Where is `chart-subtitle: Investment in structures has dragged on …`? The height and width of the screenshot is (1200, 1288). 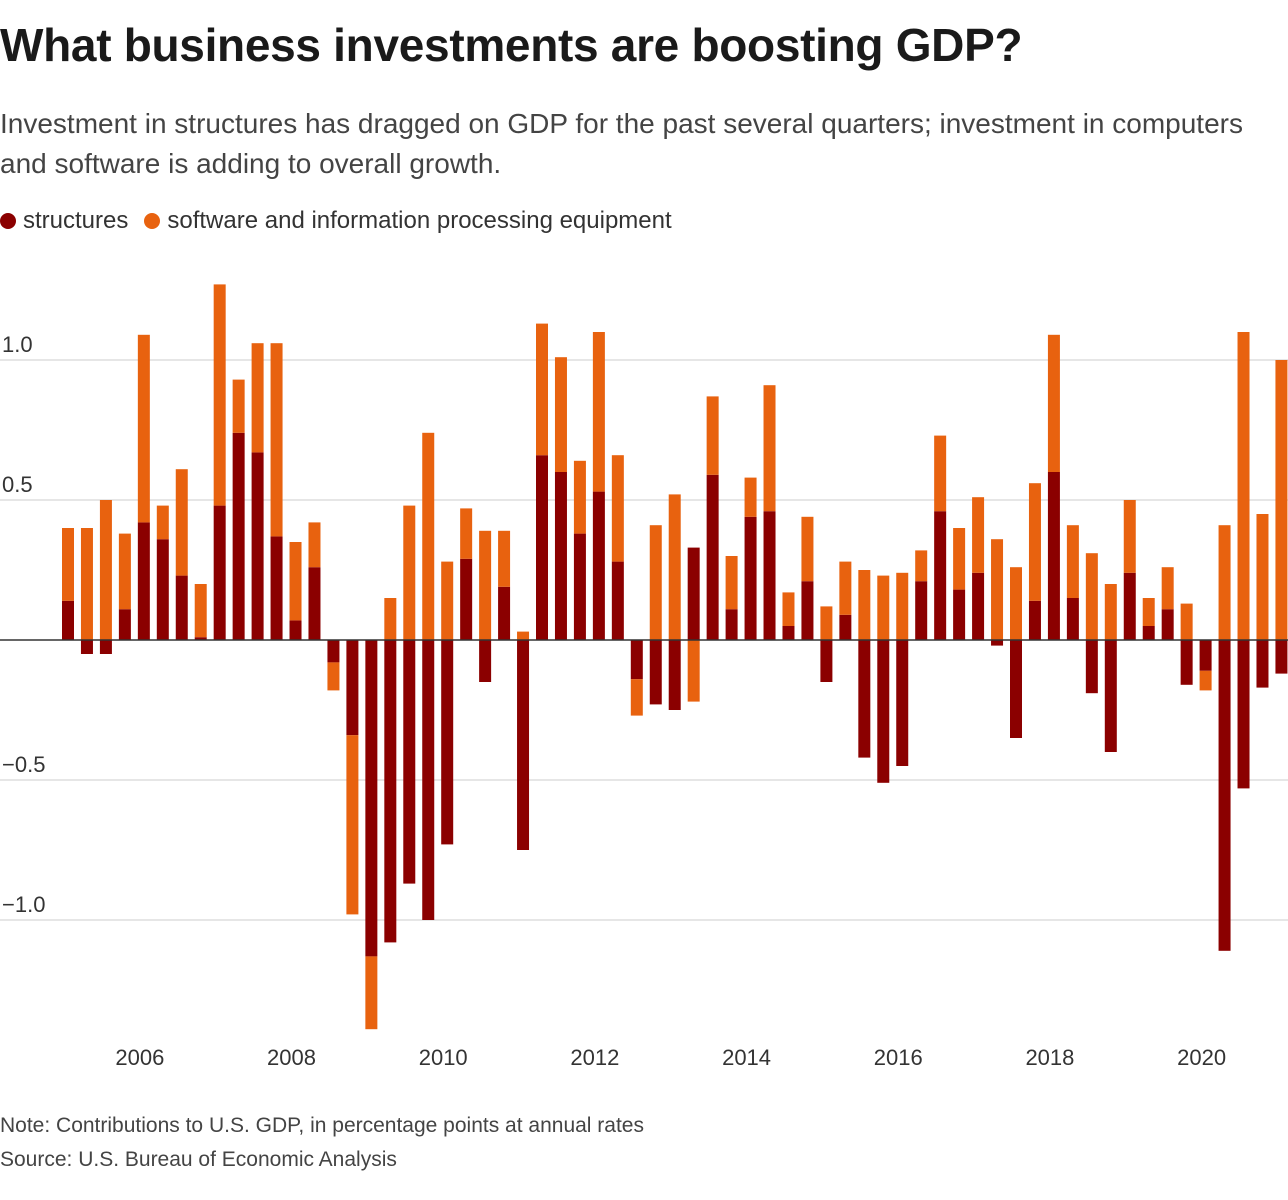 chart-subtitle: Investment in structures has dragged on … is located at coordinates (621, 143).